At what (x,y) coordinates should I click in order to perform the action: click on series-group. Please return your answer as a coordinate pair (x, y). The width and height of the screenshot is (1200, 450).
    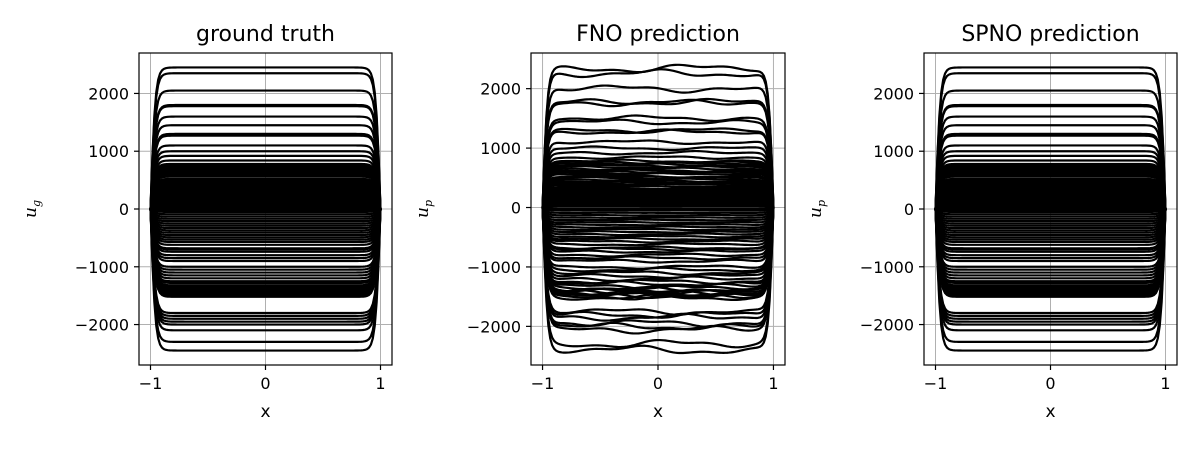
    Looking at the image, I should click on (658, 209).